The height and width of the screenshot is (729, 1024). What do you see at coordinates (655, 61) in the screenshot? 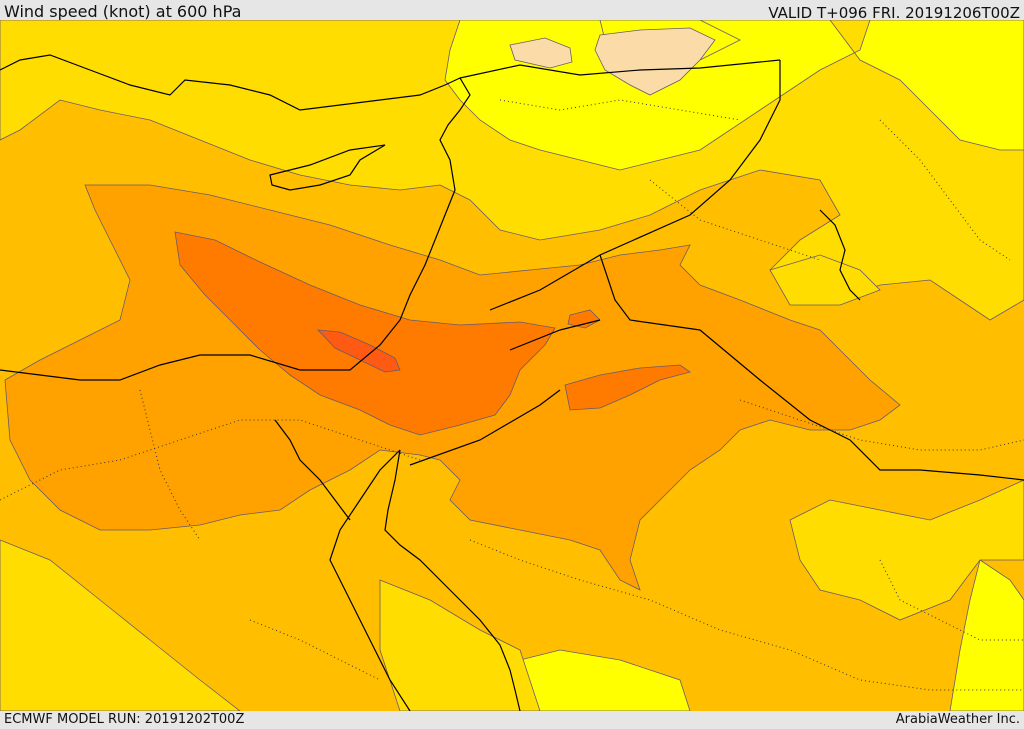
I see `wind-band-light-patch` at bounding box center [655, 61].